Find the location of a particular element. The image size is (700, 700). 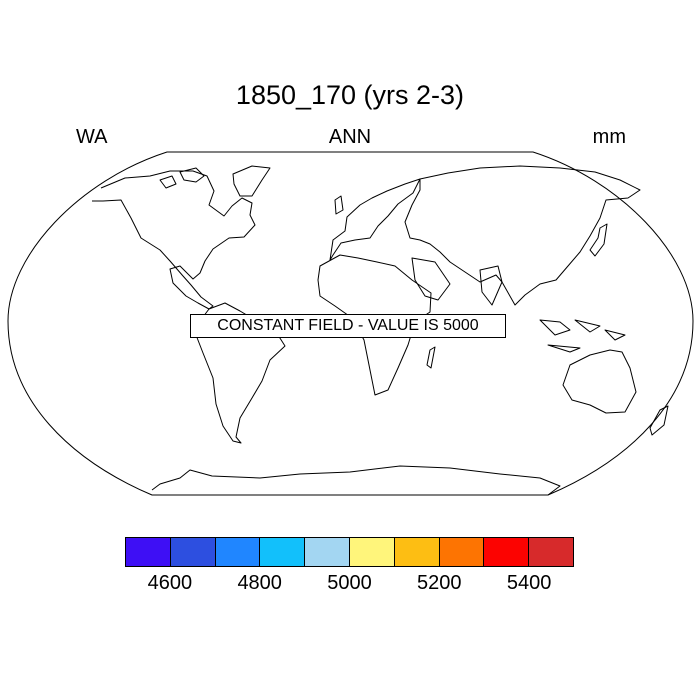

arctic-islands is located at coordinates (182, 178).